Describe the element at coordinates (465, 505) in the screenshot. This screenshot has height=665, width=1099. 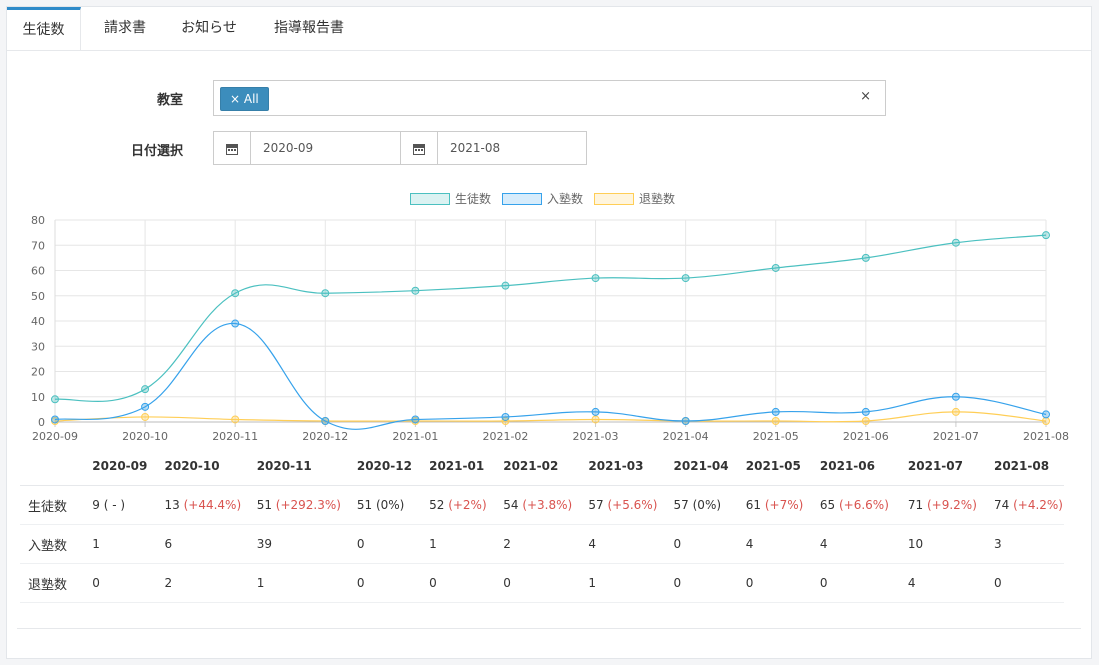
I see `table-cell: 52 (+2%)` at that location.